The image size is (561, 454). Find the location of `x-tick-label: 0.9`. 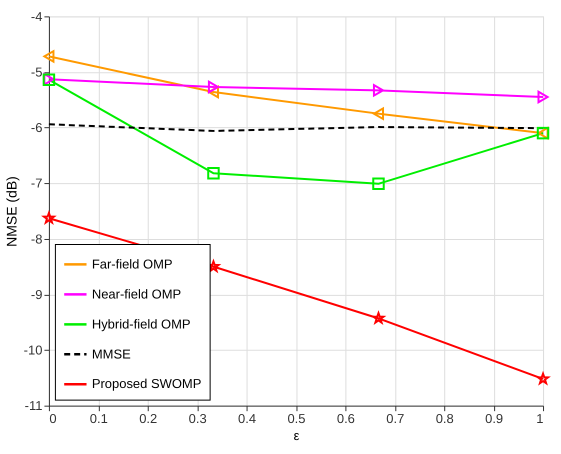

x-tick-label: 0.9 is located at coordinates (494, 418).